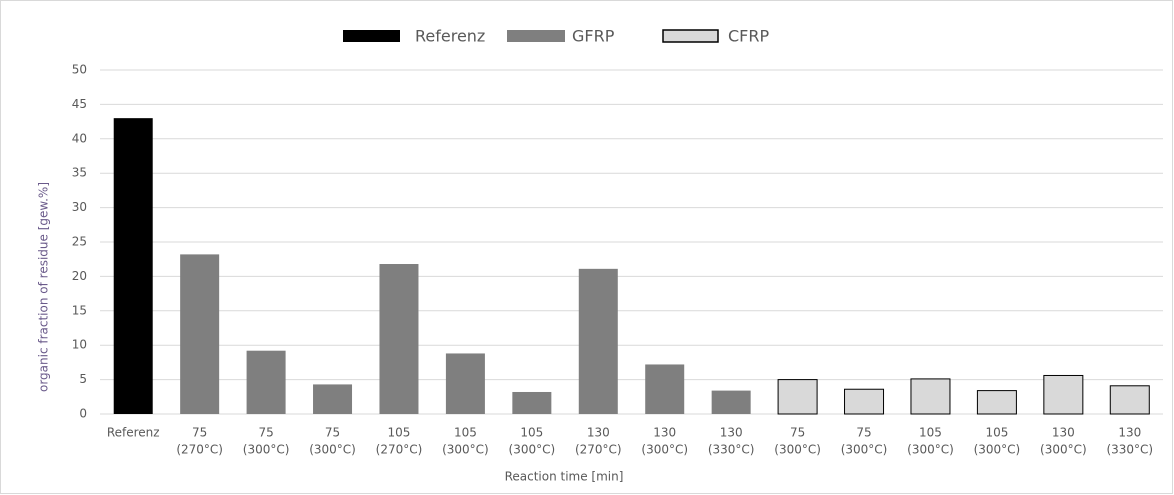 This screenshot has height=495, width=1174. What do you see at coordinates (83, 379) in the screenshot?
I see `y-tick-label: 5` at bounding box center [83, 379].